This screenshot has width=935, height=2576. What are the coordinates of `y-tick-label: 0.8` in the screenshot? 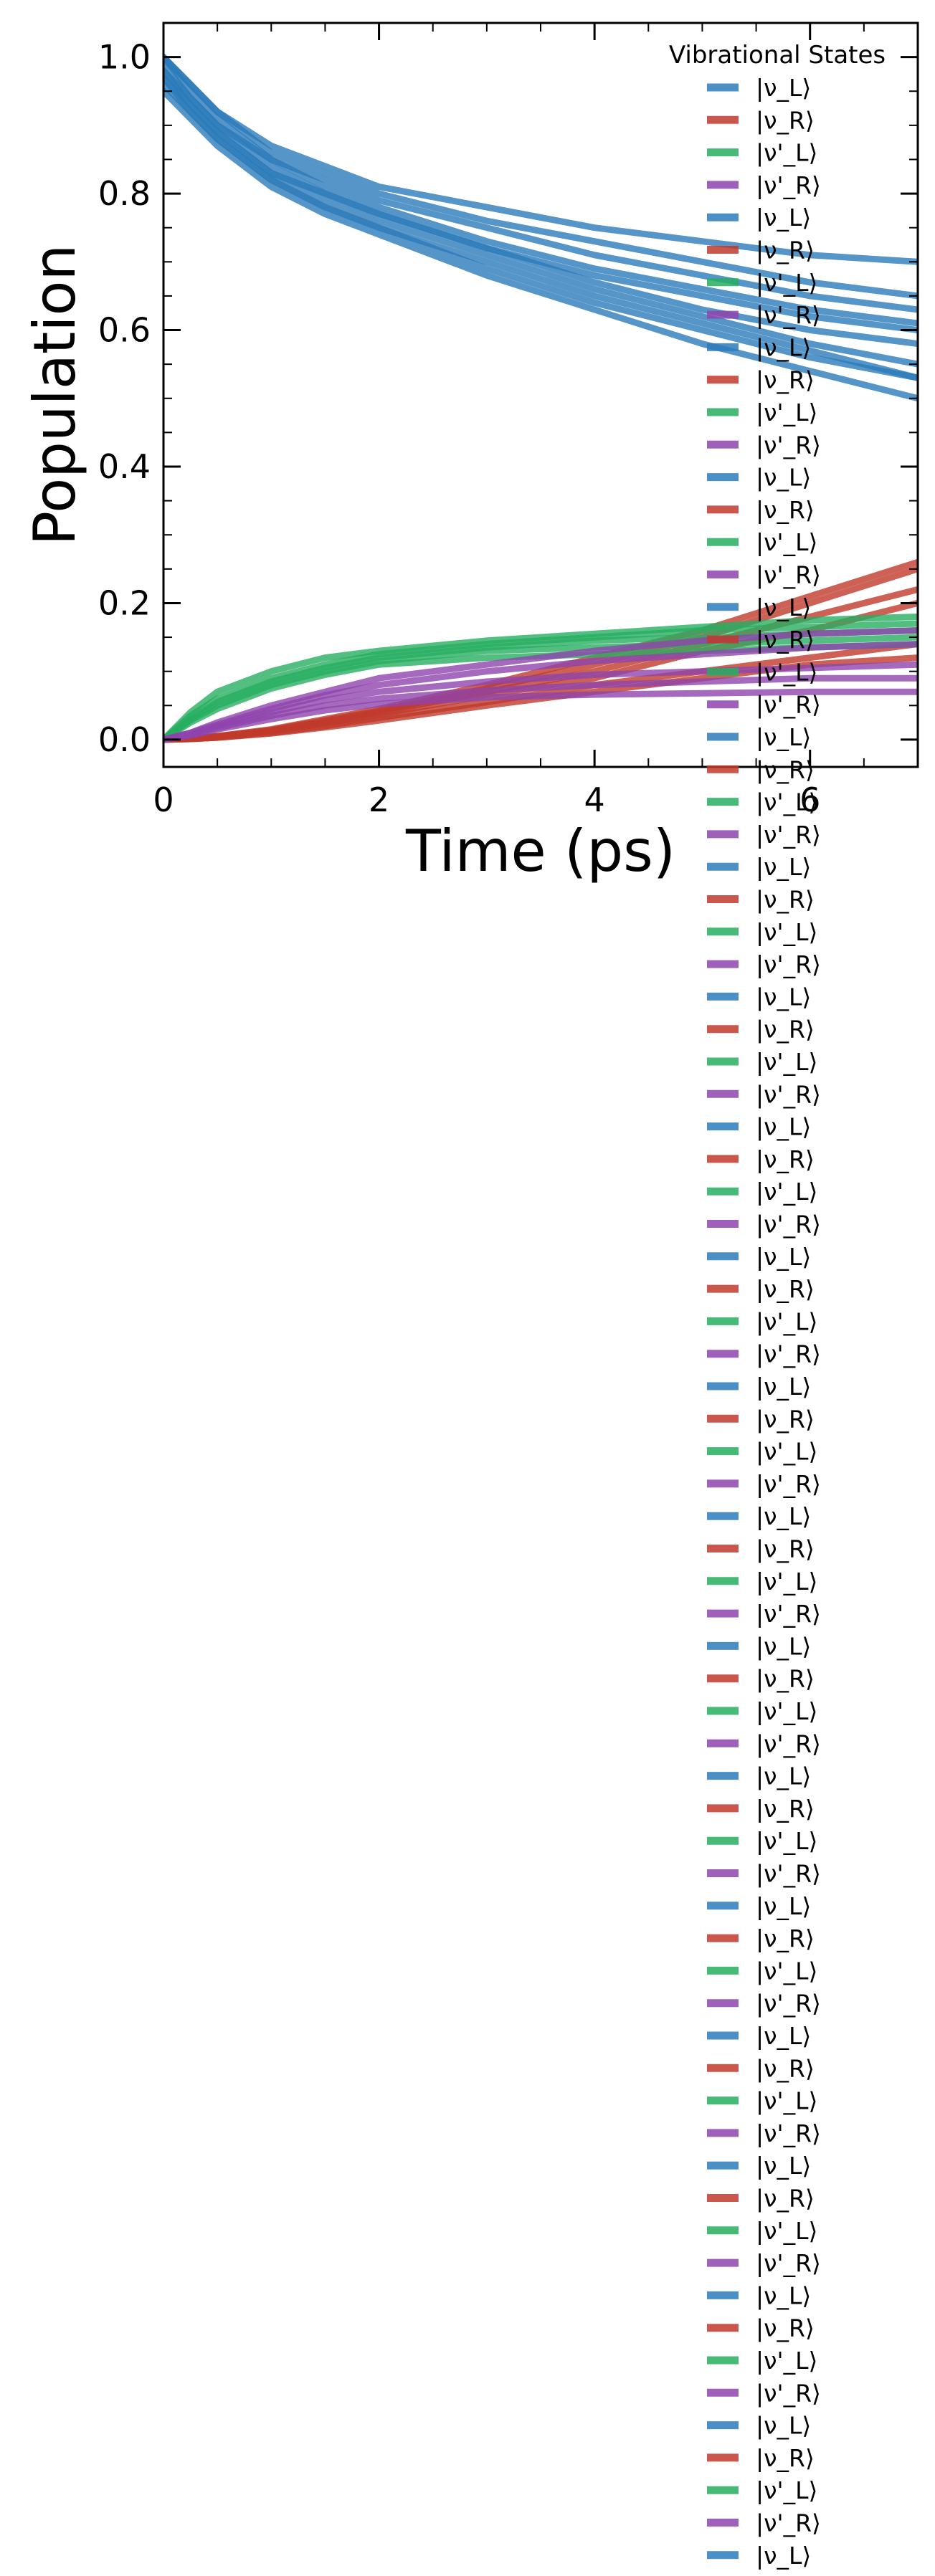 It's located at (124, 193).